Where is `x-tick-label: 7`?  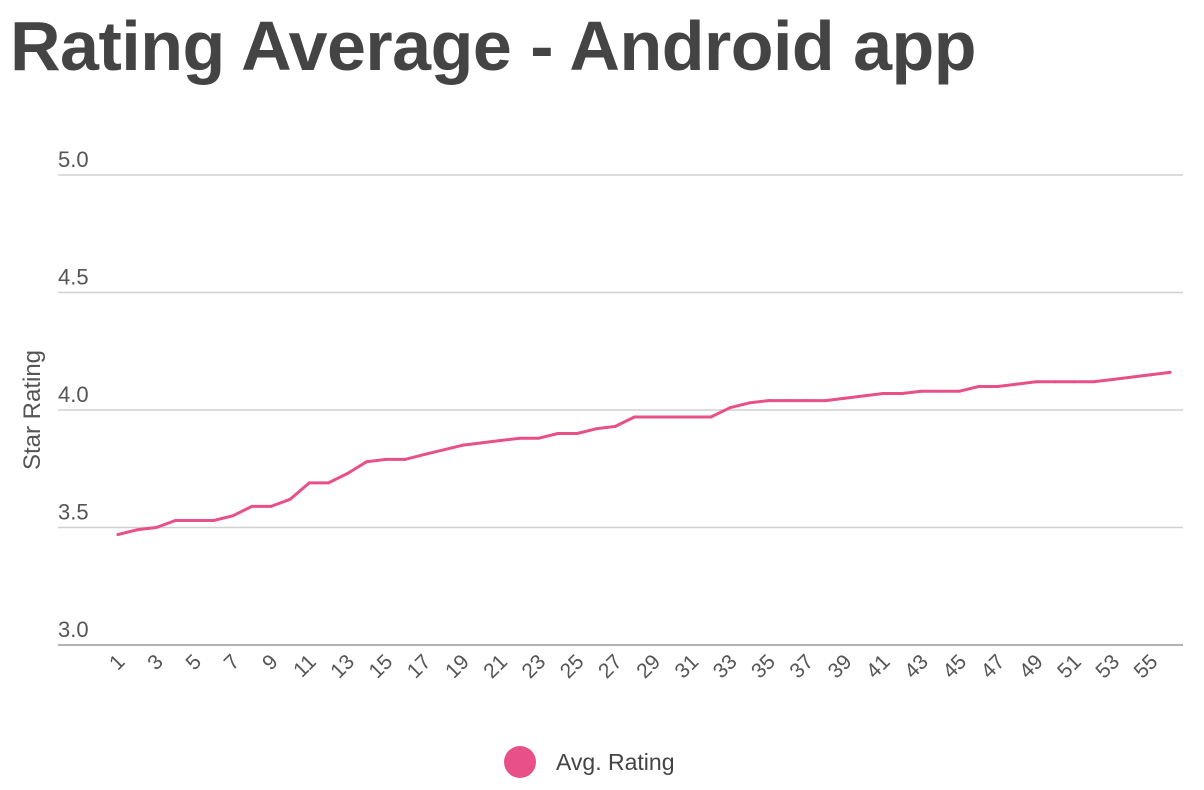 x-tick-label: 7 is located at coordinates (232, 662).